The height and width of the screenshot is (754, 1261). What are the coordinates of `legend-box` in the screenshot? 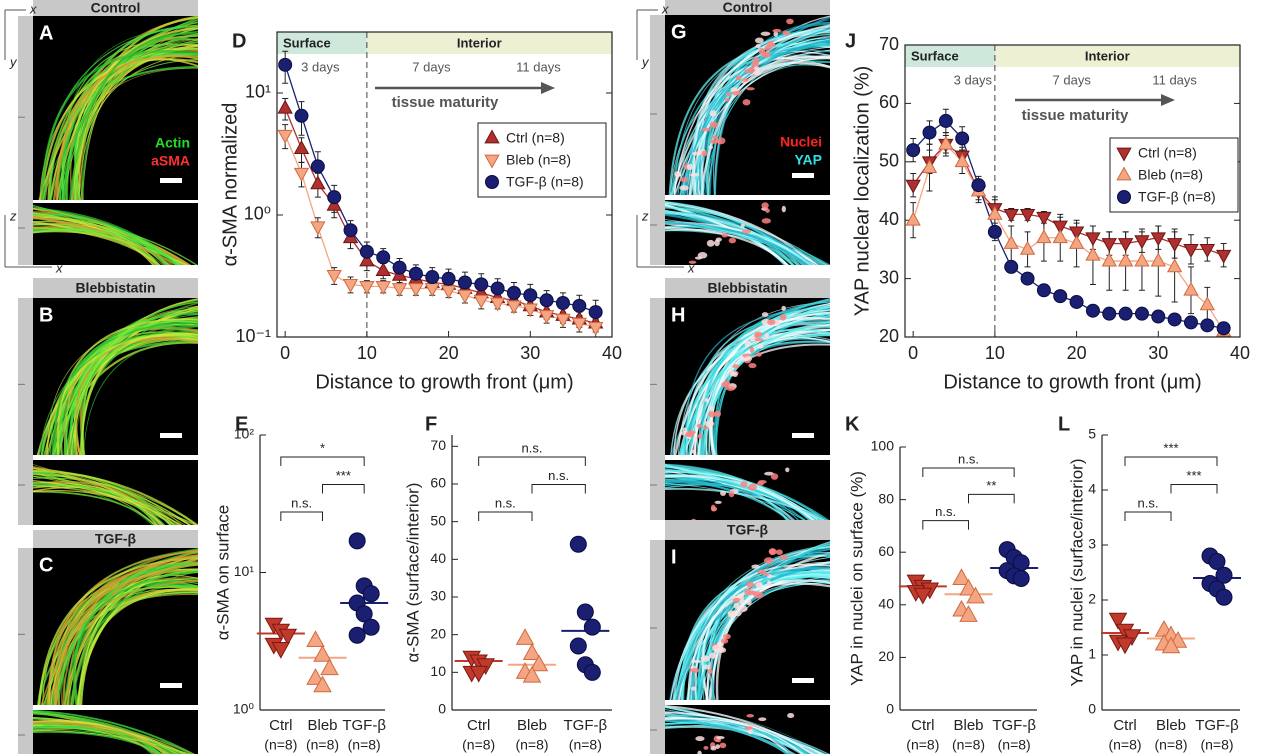 It's located at (1174, 175).